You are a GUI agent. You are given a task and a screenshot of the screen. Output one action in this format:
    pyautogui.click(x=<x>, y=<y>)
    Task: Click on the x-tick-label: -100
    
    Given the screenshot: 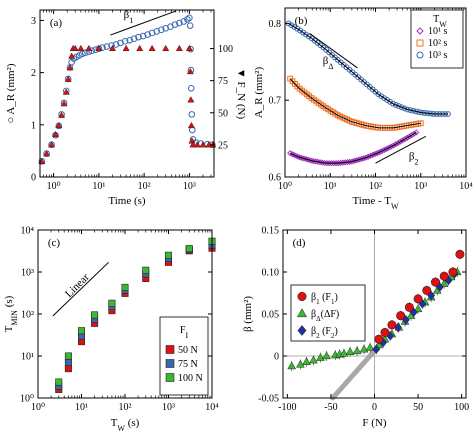 What is the action you would take?
    pyautogui.click(x=287, y=407)
    